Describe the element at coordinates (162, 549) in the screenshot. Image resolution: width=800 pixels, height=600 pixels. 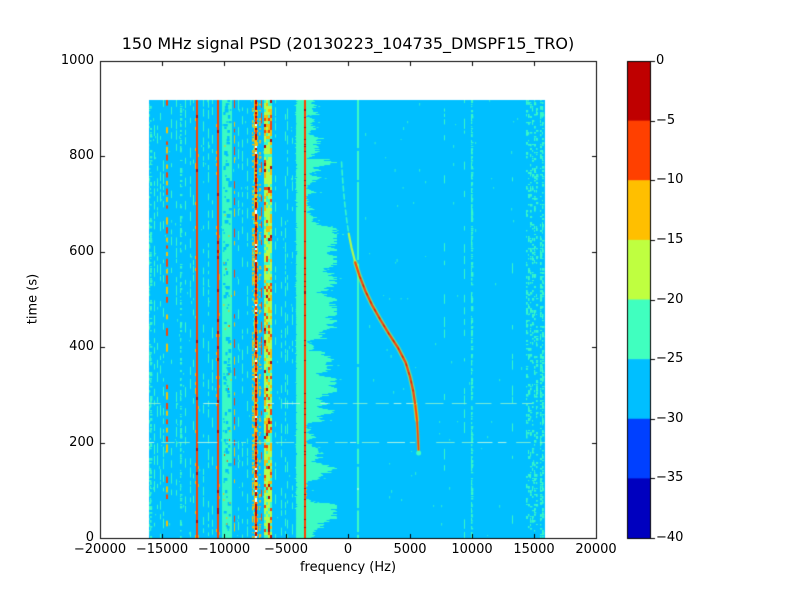
I see `x-tick-label: −15000` at that location.